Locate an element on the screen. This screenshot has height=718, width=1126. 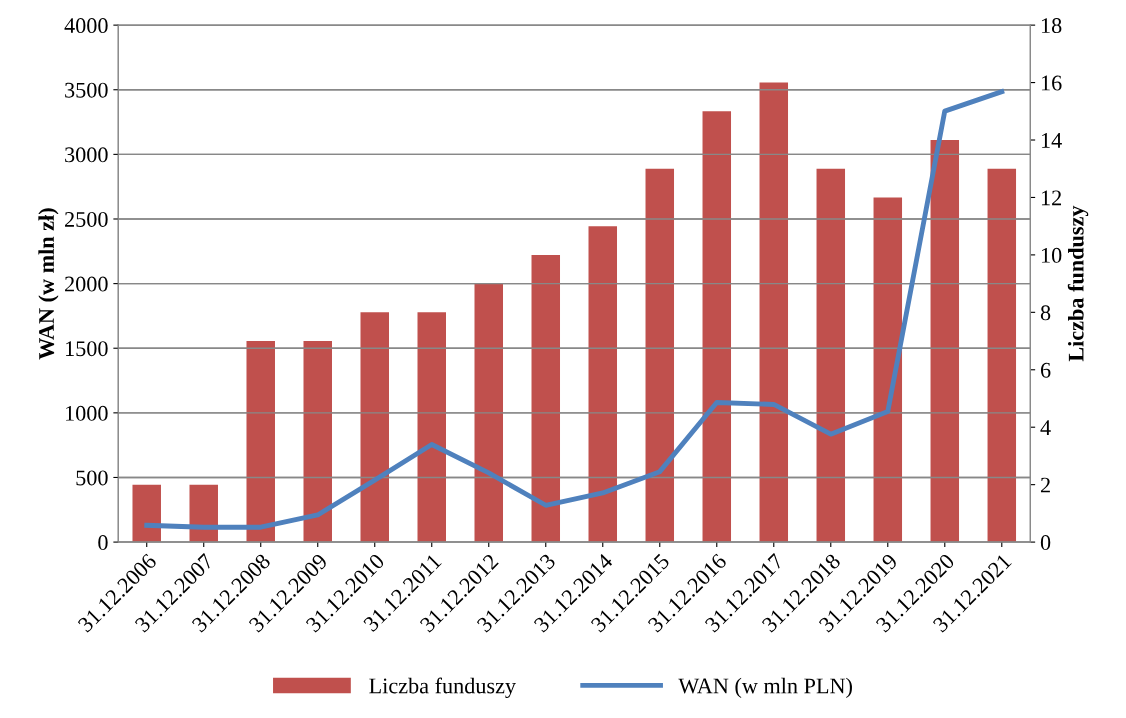
y2-tick-label: 12 is located at coordinates (1051, 198).